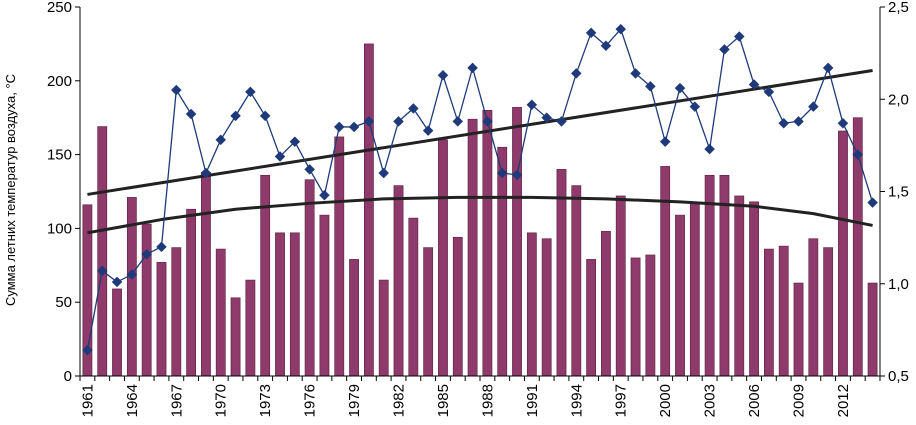  What do you see at coordinates (339, 256) in the screenshot?
I see `bar-1978` at bounding box center [339, 256].